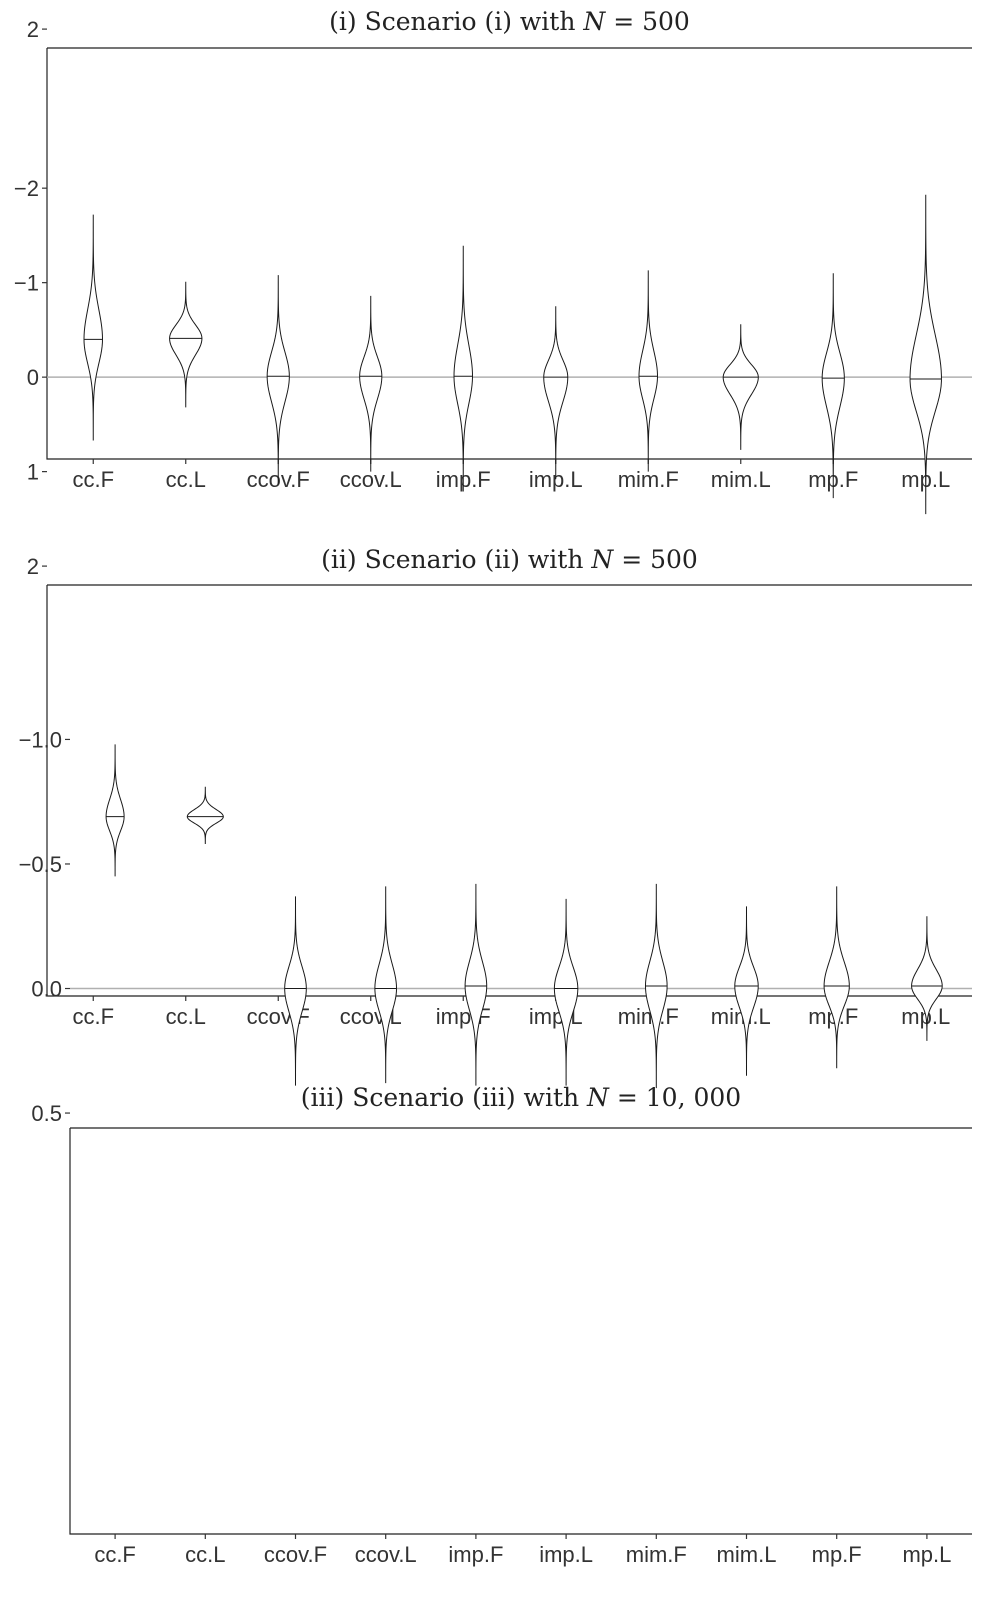 Image resolution: width=982 pixels, height=1597 pixels. What do you see at coordinates (837, 1554) in the screenshot?
I see `x-tick-label: mp.F` at bounding box center [837, 1554].